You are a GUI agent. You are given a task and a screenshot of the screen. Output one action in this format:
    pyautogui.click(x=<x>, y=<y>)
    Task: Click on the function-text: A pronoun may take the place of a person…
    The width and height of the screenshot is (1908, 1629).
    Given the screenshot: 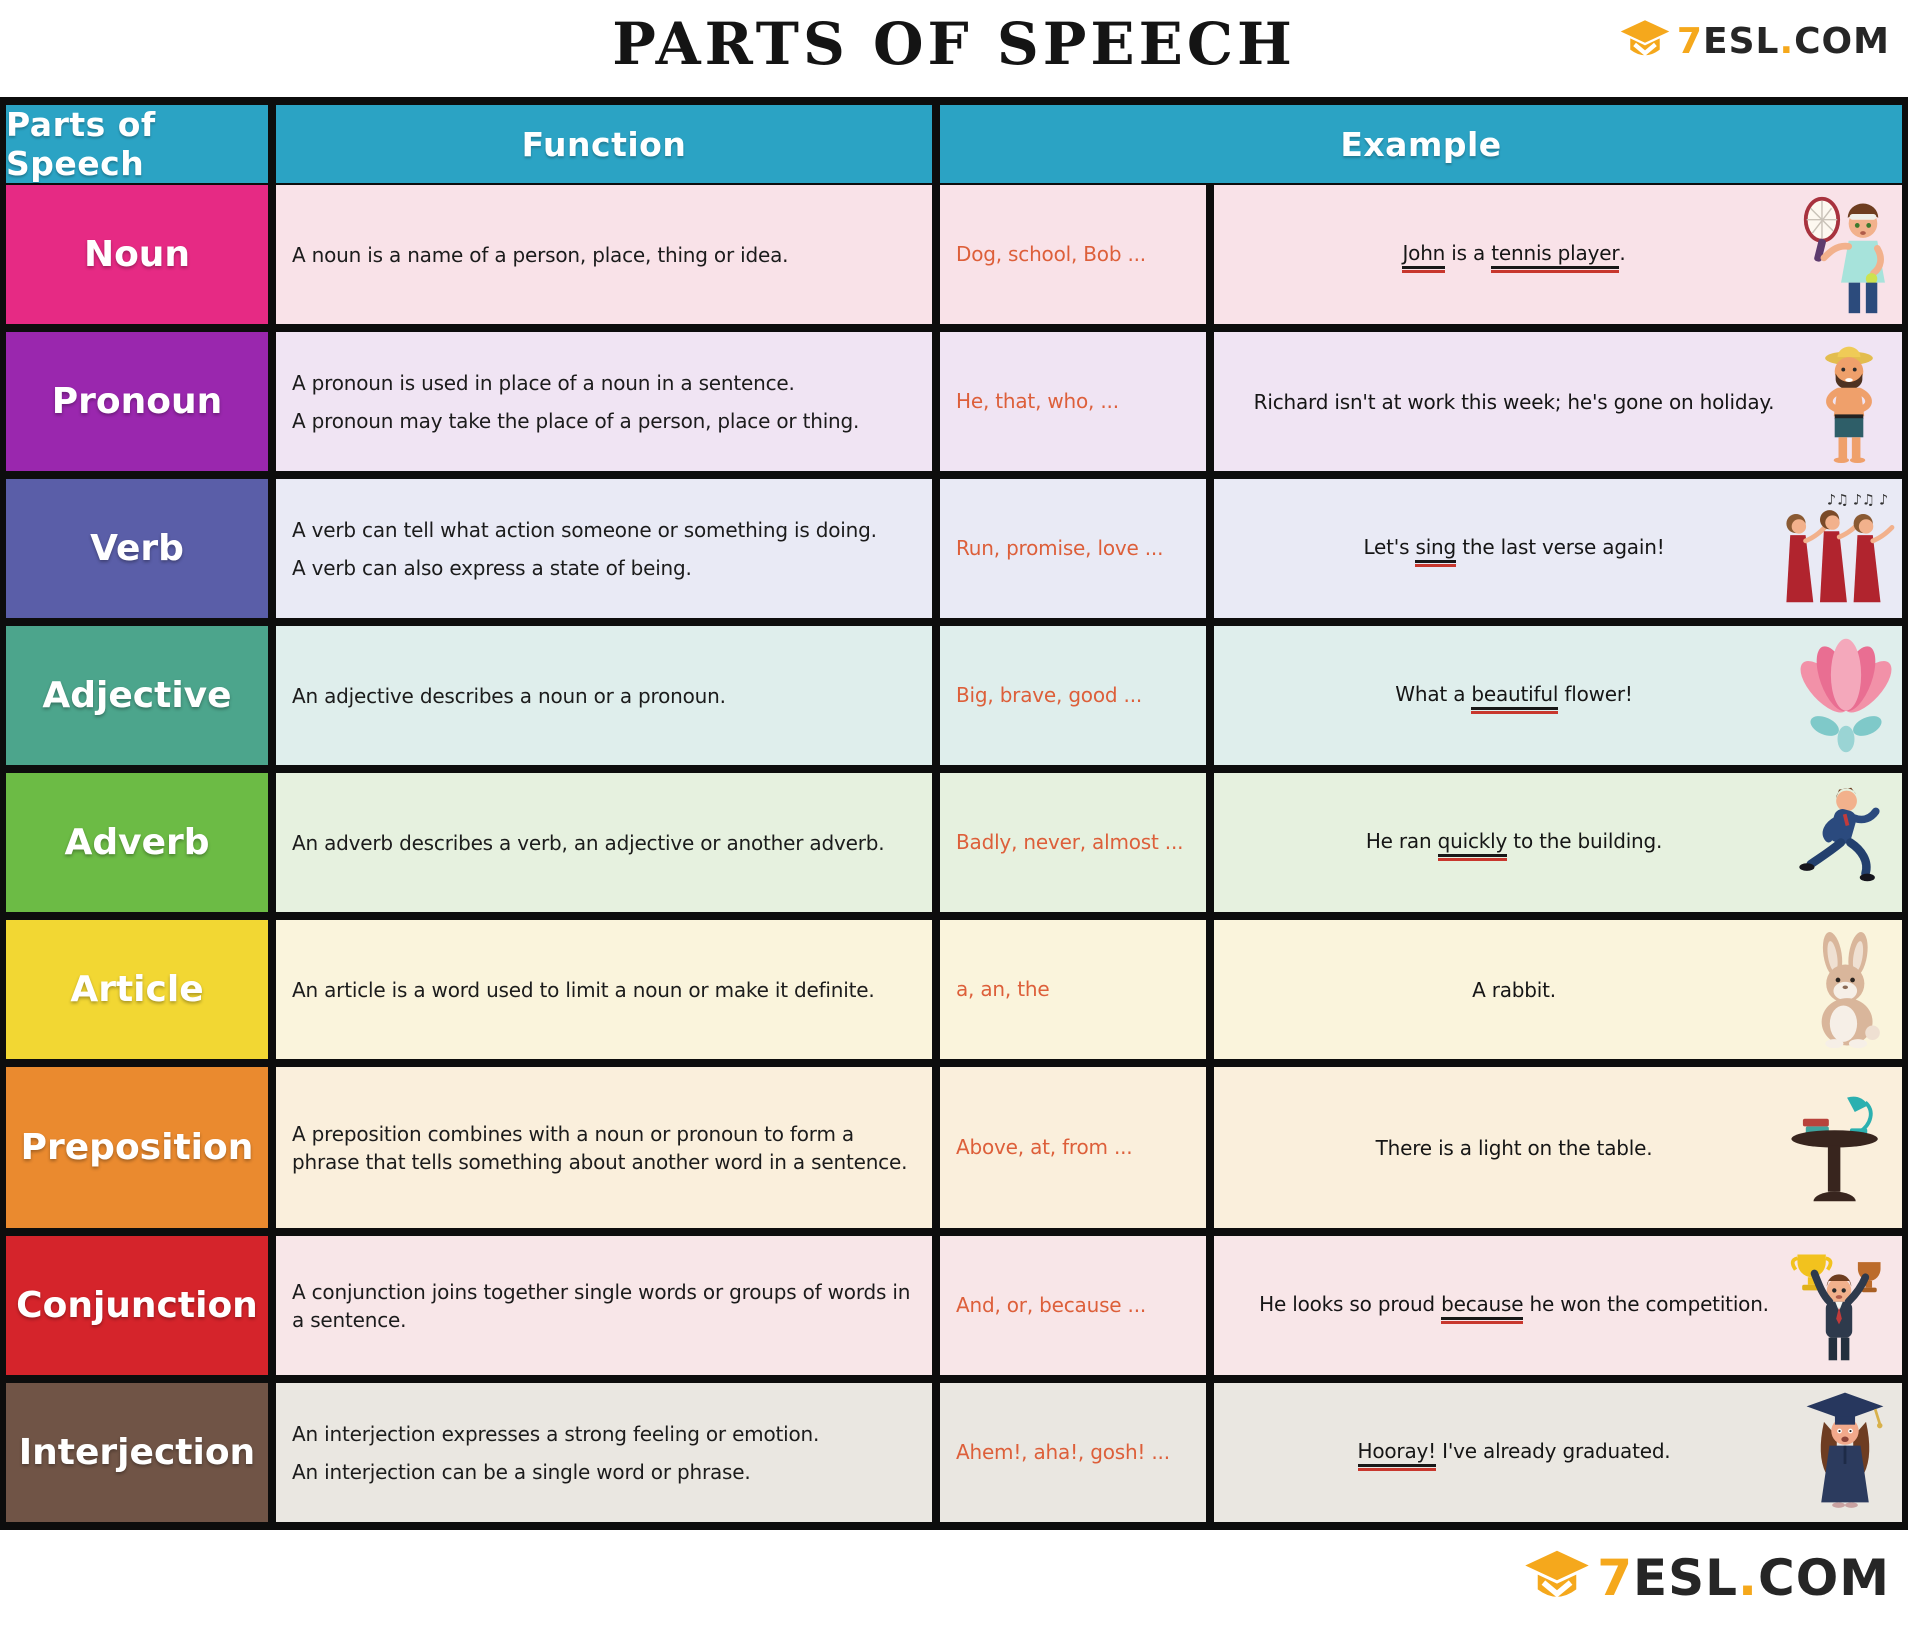 What is the action you would take?
    pyautogui.click(x=576, y=420)
    